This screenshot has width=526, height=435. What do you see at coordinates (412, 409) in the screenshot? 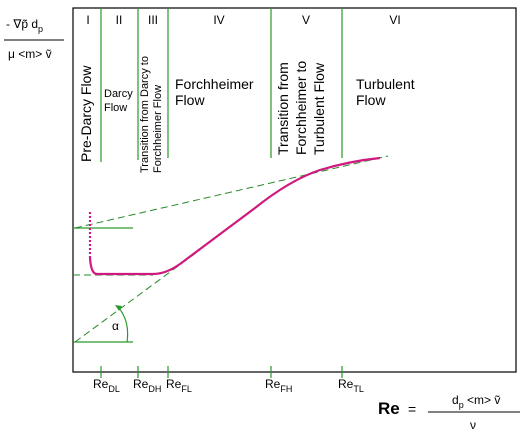
I see `x-label-eq: =` at bounding box center [412, 409].